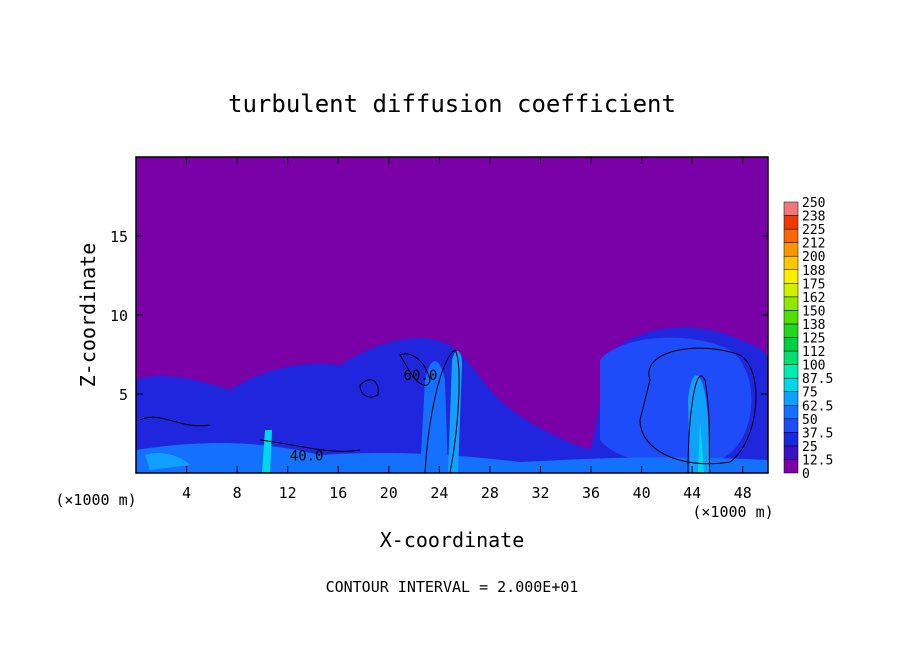 This screenshot has width=904, height=658. I want to click on colorbar-label: 37.5, so click(817, 433).